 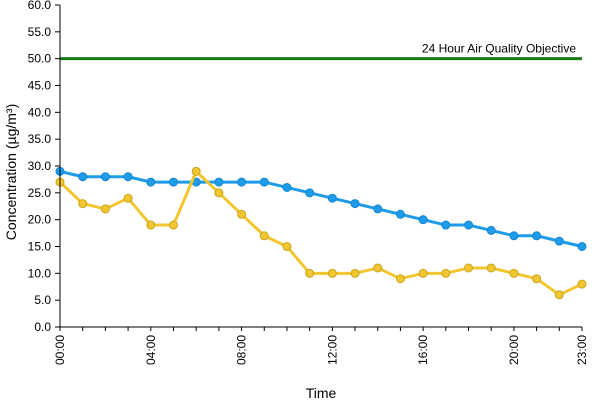 I want to click on y-tick-label: 30.0, so click(x=40, y=166).